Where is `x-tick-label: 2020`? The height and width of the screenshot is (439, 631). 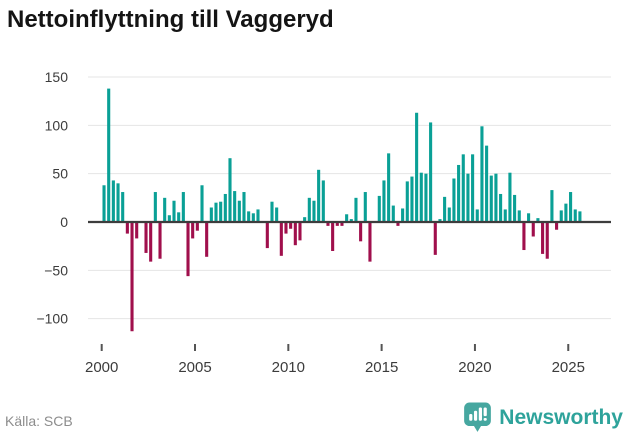 x-tick-label: 2020 is located at coordinates (474, 367).